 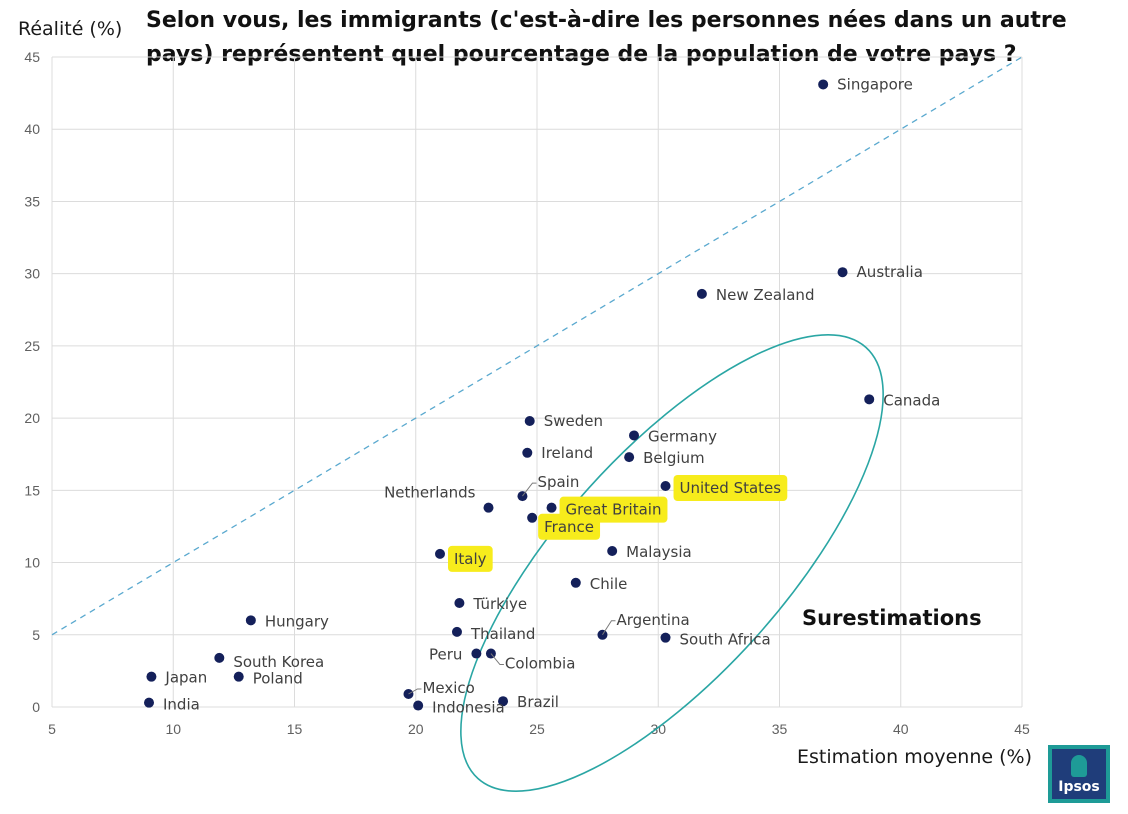 What do you see at coordinates (149, 702) in the screenshot?
I see `point-india` at bounding box center [149, 702].